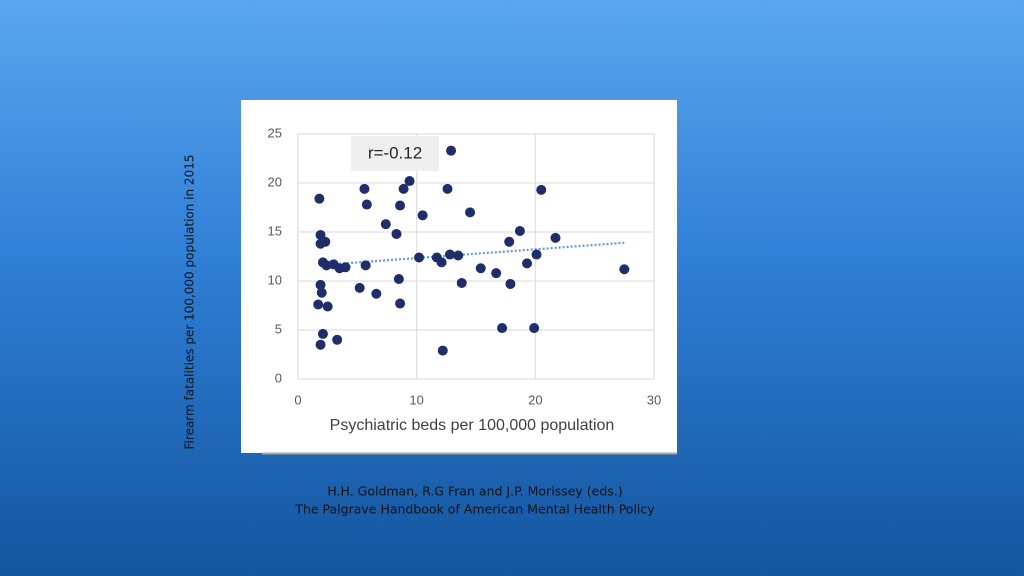  What do you see at coordinates (275, 230) in the screenshot?
I see `y-tick-label: 15` at bounding box center [275, 230].